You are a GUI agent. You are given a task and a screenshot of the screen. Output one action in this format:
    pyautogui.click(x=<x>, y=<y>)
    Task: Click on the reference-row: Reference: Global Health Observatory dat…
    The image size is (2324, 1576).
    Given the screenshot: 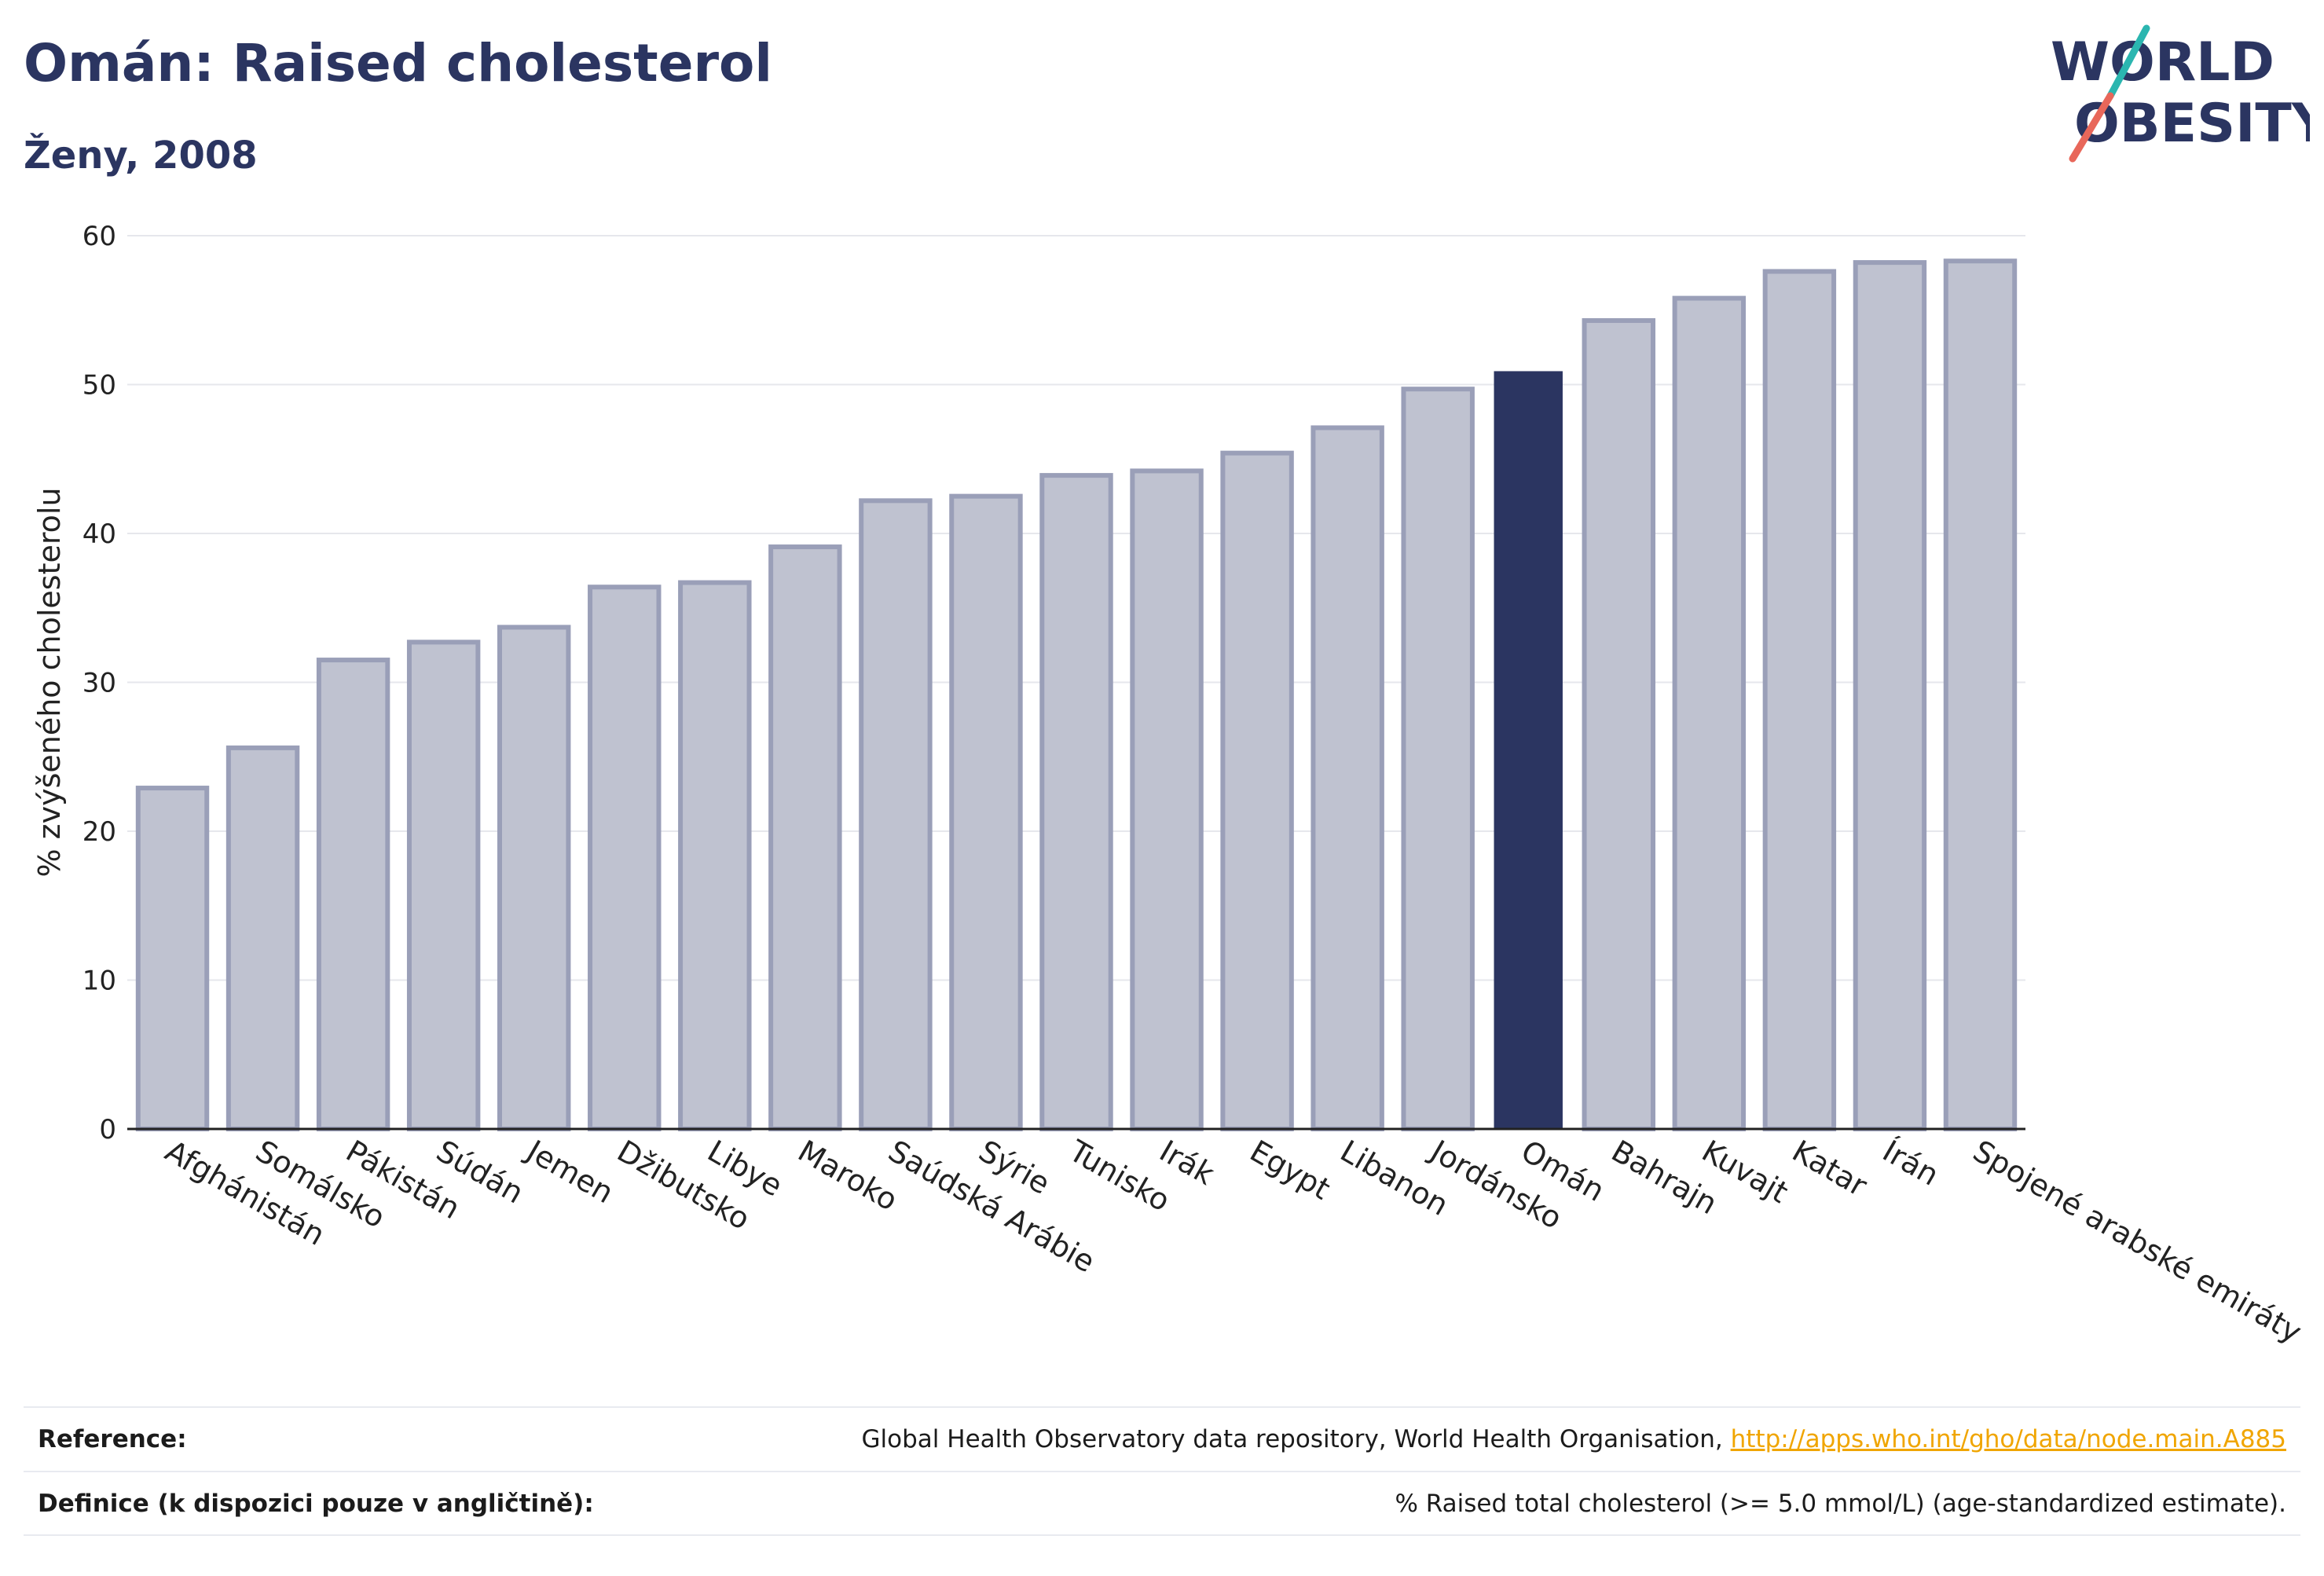 What is the action you would take?
    pyautogui.click(x=1162, y=1439)
    